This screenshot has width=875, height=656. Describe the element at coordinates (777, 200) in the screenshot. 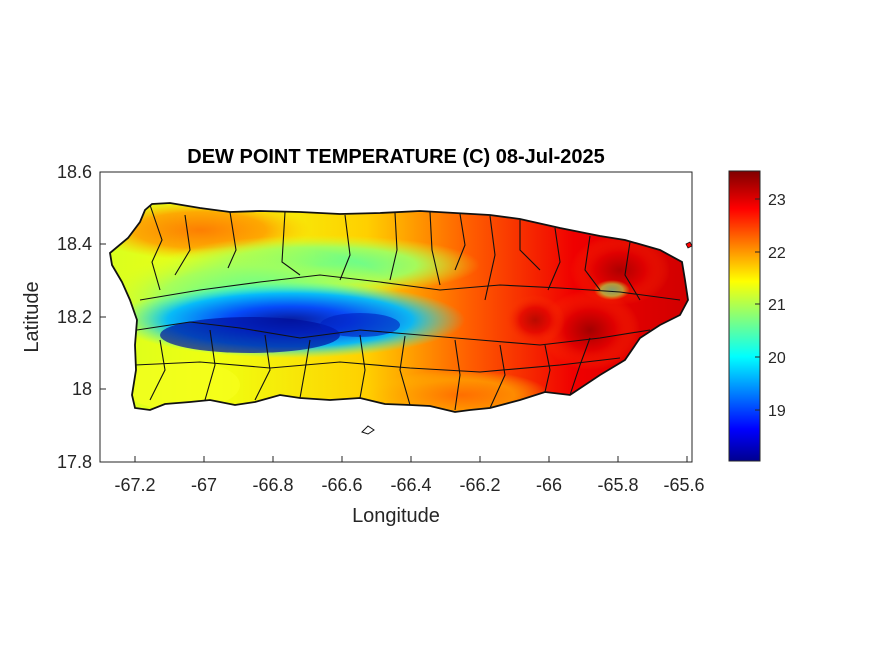

I see `colorbar-tick-label: 23` at that location.